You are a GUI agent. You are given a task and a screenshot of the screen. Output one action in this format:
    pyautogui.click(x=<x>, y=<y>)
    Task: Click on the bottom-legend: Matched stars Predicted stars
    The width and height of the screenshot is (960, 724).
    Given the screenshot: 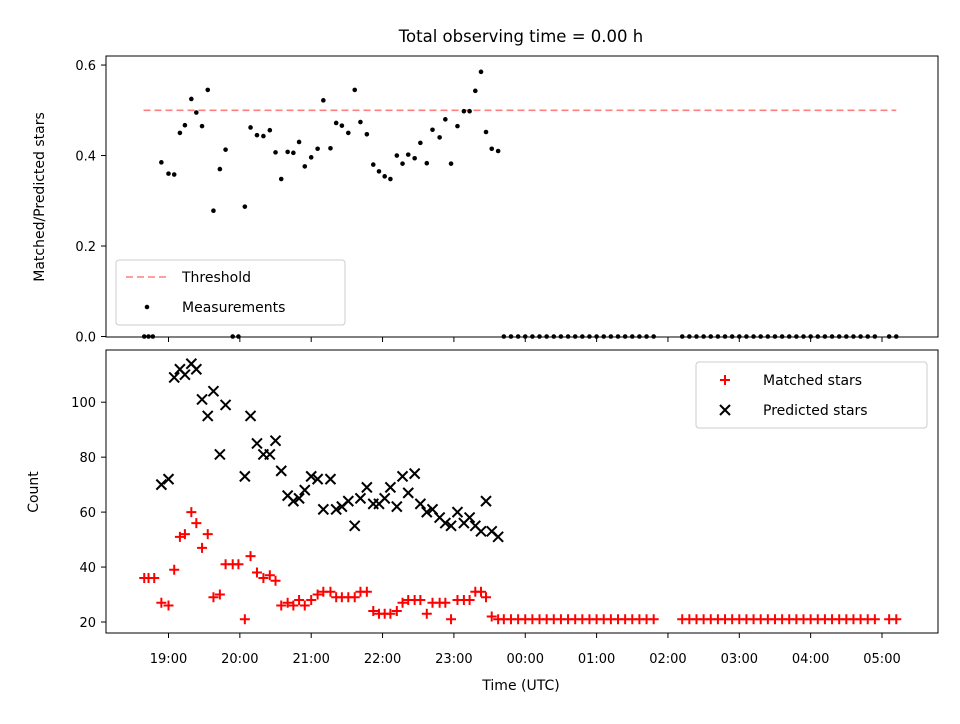 What is the action you would take?
    pyautogui.click(x=811, y=395)
    